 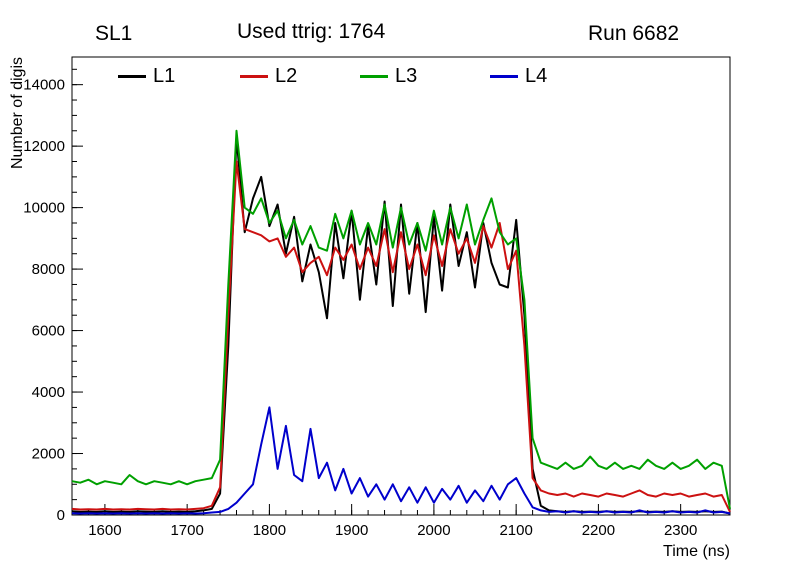 What do you see at coordinates (286, 75) in the screenshot?
I see `legend-label-l2: L2` at bounding box center [286, 75].